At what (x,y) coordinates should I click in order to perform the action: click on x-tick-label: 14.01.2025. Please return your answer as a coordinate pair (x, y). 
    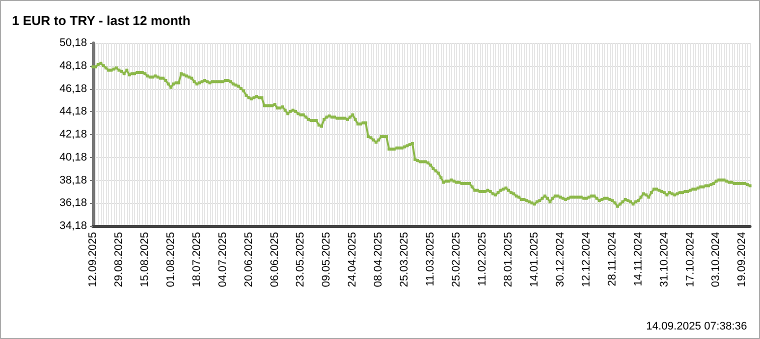
    Looking at the image, I should click on (534, 260).